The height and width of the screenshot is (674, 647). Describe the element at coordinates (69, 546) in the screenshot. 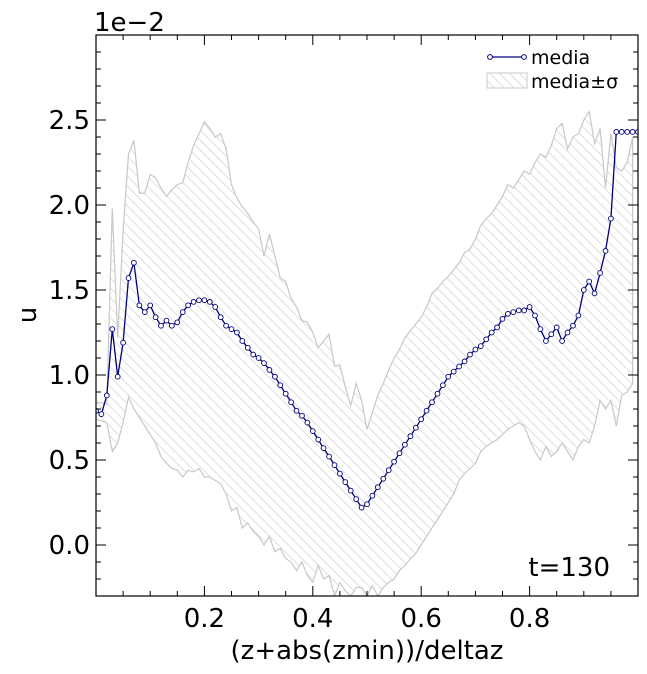

I see `y-tick-label: 0.0` at that location.